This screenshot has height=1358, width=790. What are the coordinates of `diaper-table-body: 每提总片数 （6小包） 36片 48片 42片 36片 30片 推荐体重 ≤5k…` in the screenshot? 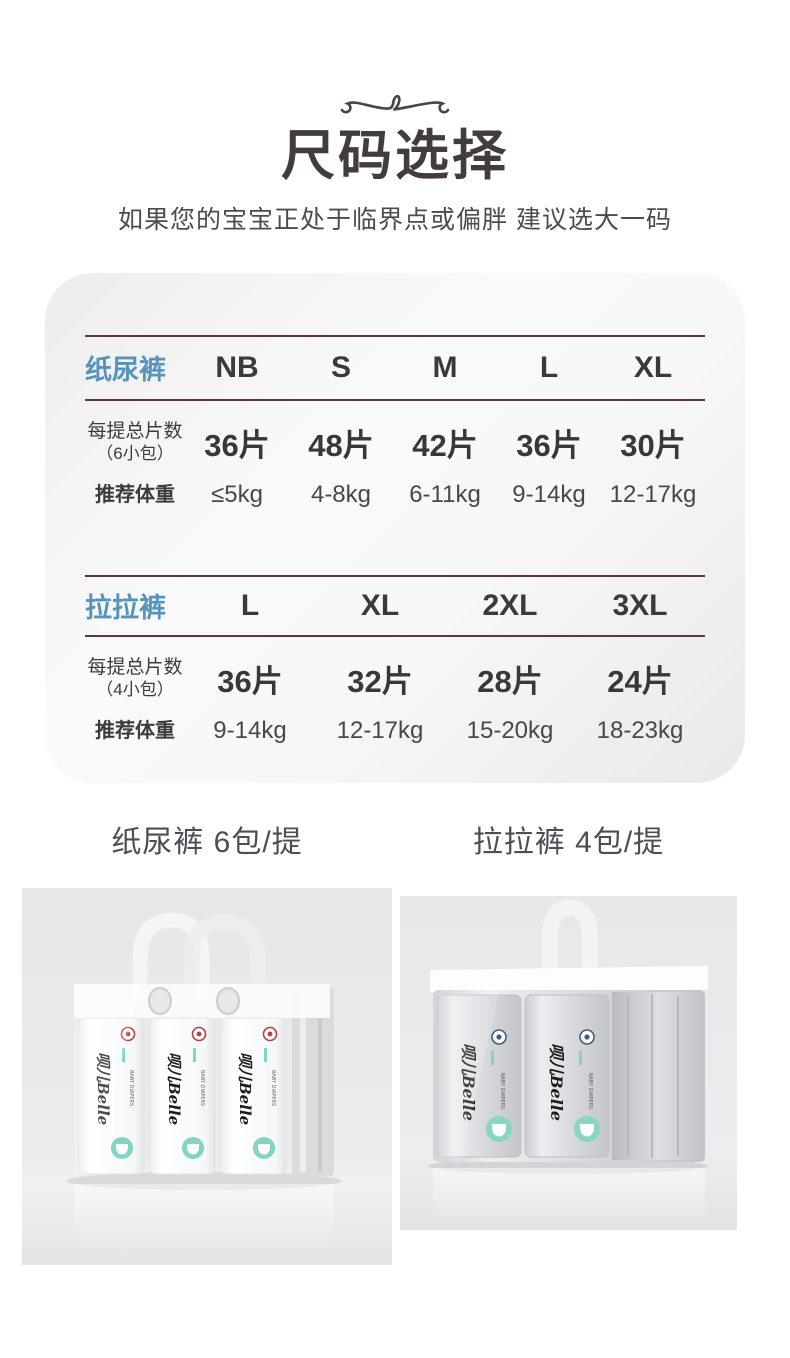 It's located at (395, 460).